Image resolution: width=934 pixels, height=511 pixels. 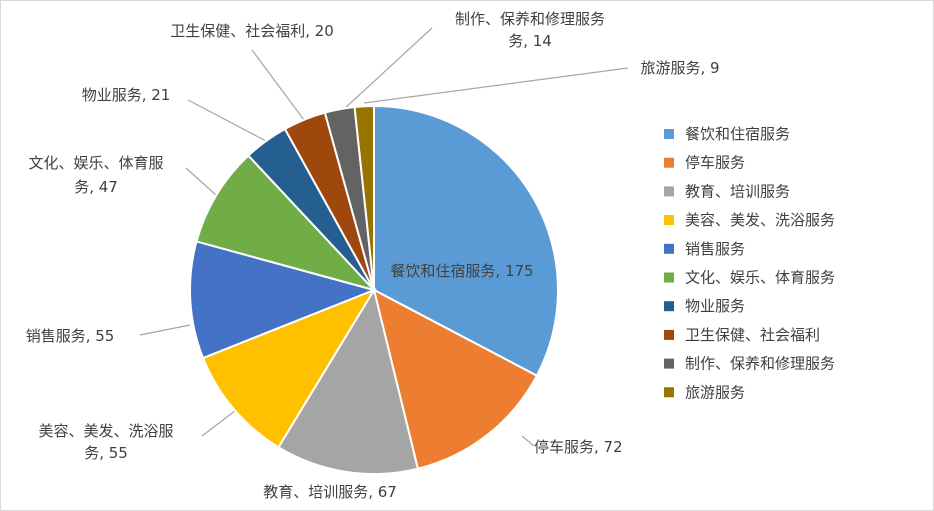 I want to click on legend-entry-4: 美容、美发、洗浴服务, so click(x=760, y=220).